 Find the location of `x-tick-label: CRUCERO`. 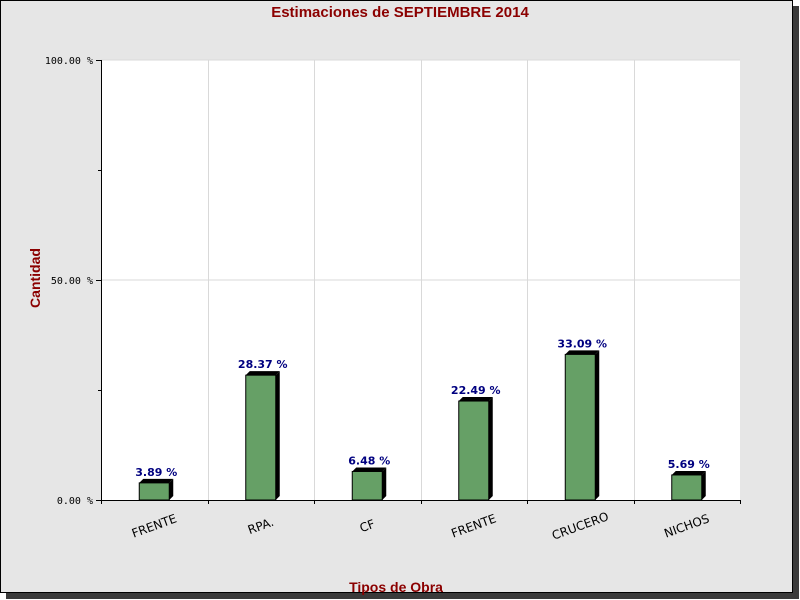

x-tick-label: CRUCERO is located at coordinates (580, 525).